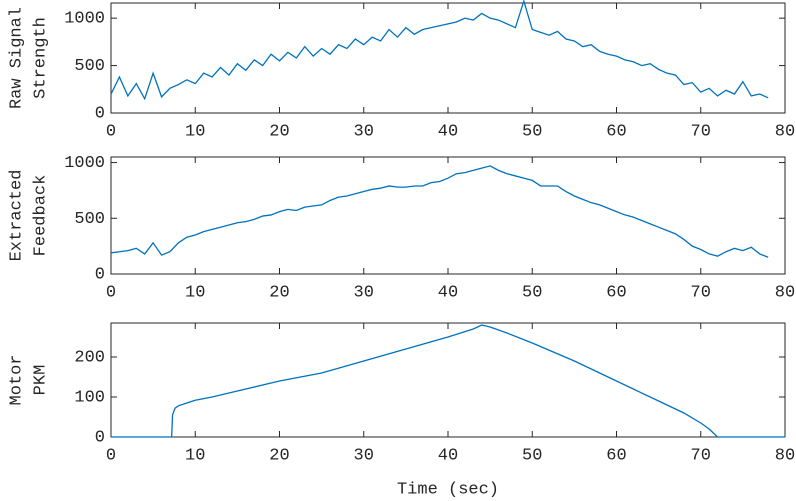  Describe the element at coordinates (89, 357) in the screenshot. I see `y-tick-label: 200` at that location.